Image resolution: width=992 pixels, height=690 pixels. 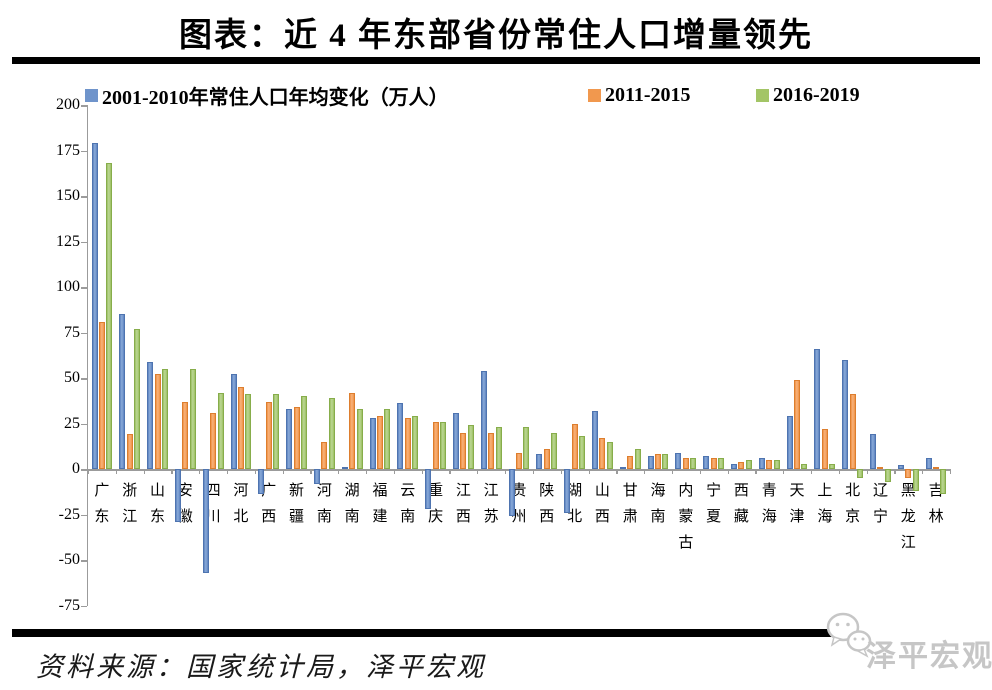 What do you see at coordinates (511, 493) in the screenshot?
I see `bar-贵州-2001-2010年常住人口年均变化（万人）` at bounding box center [511, 493].